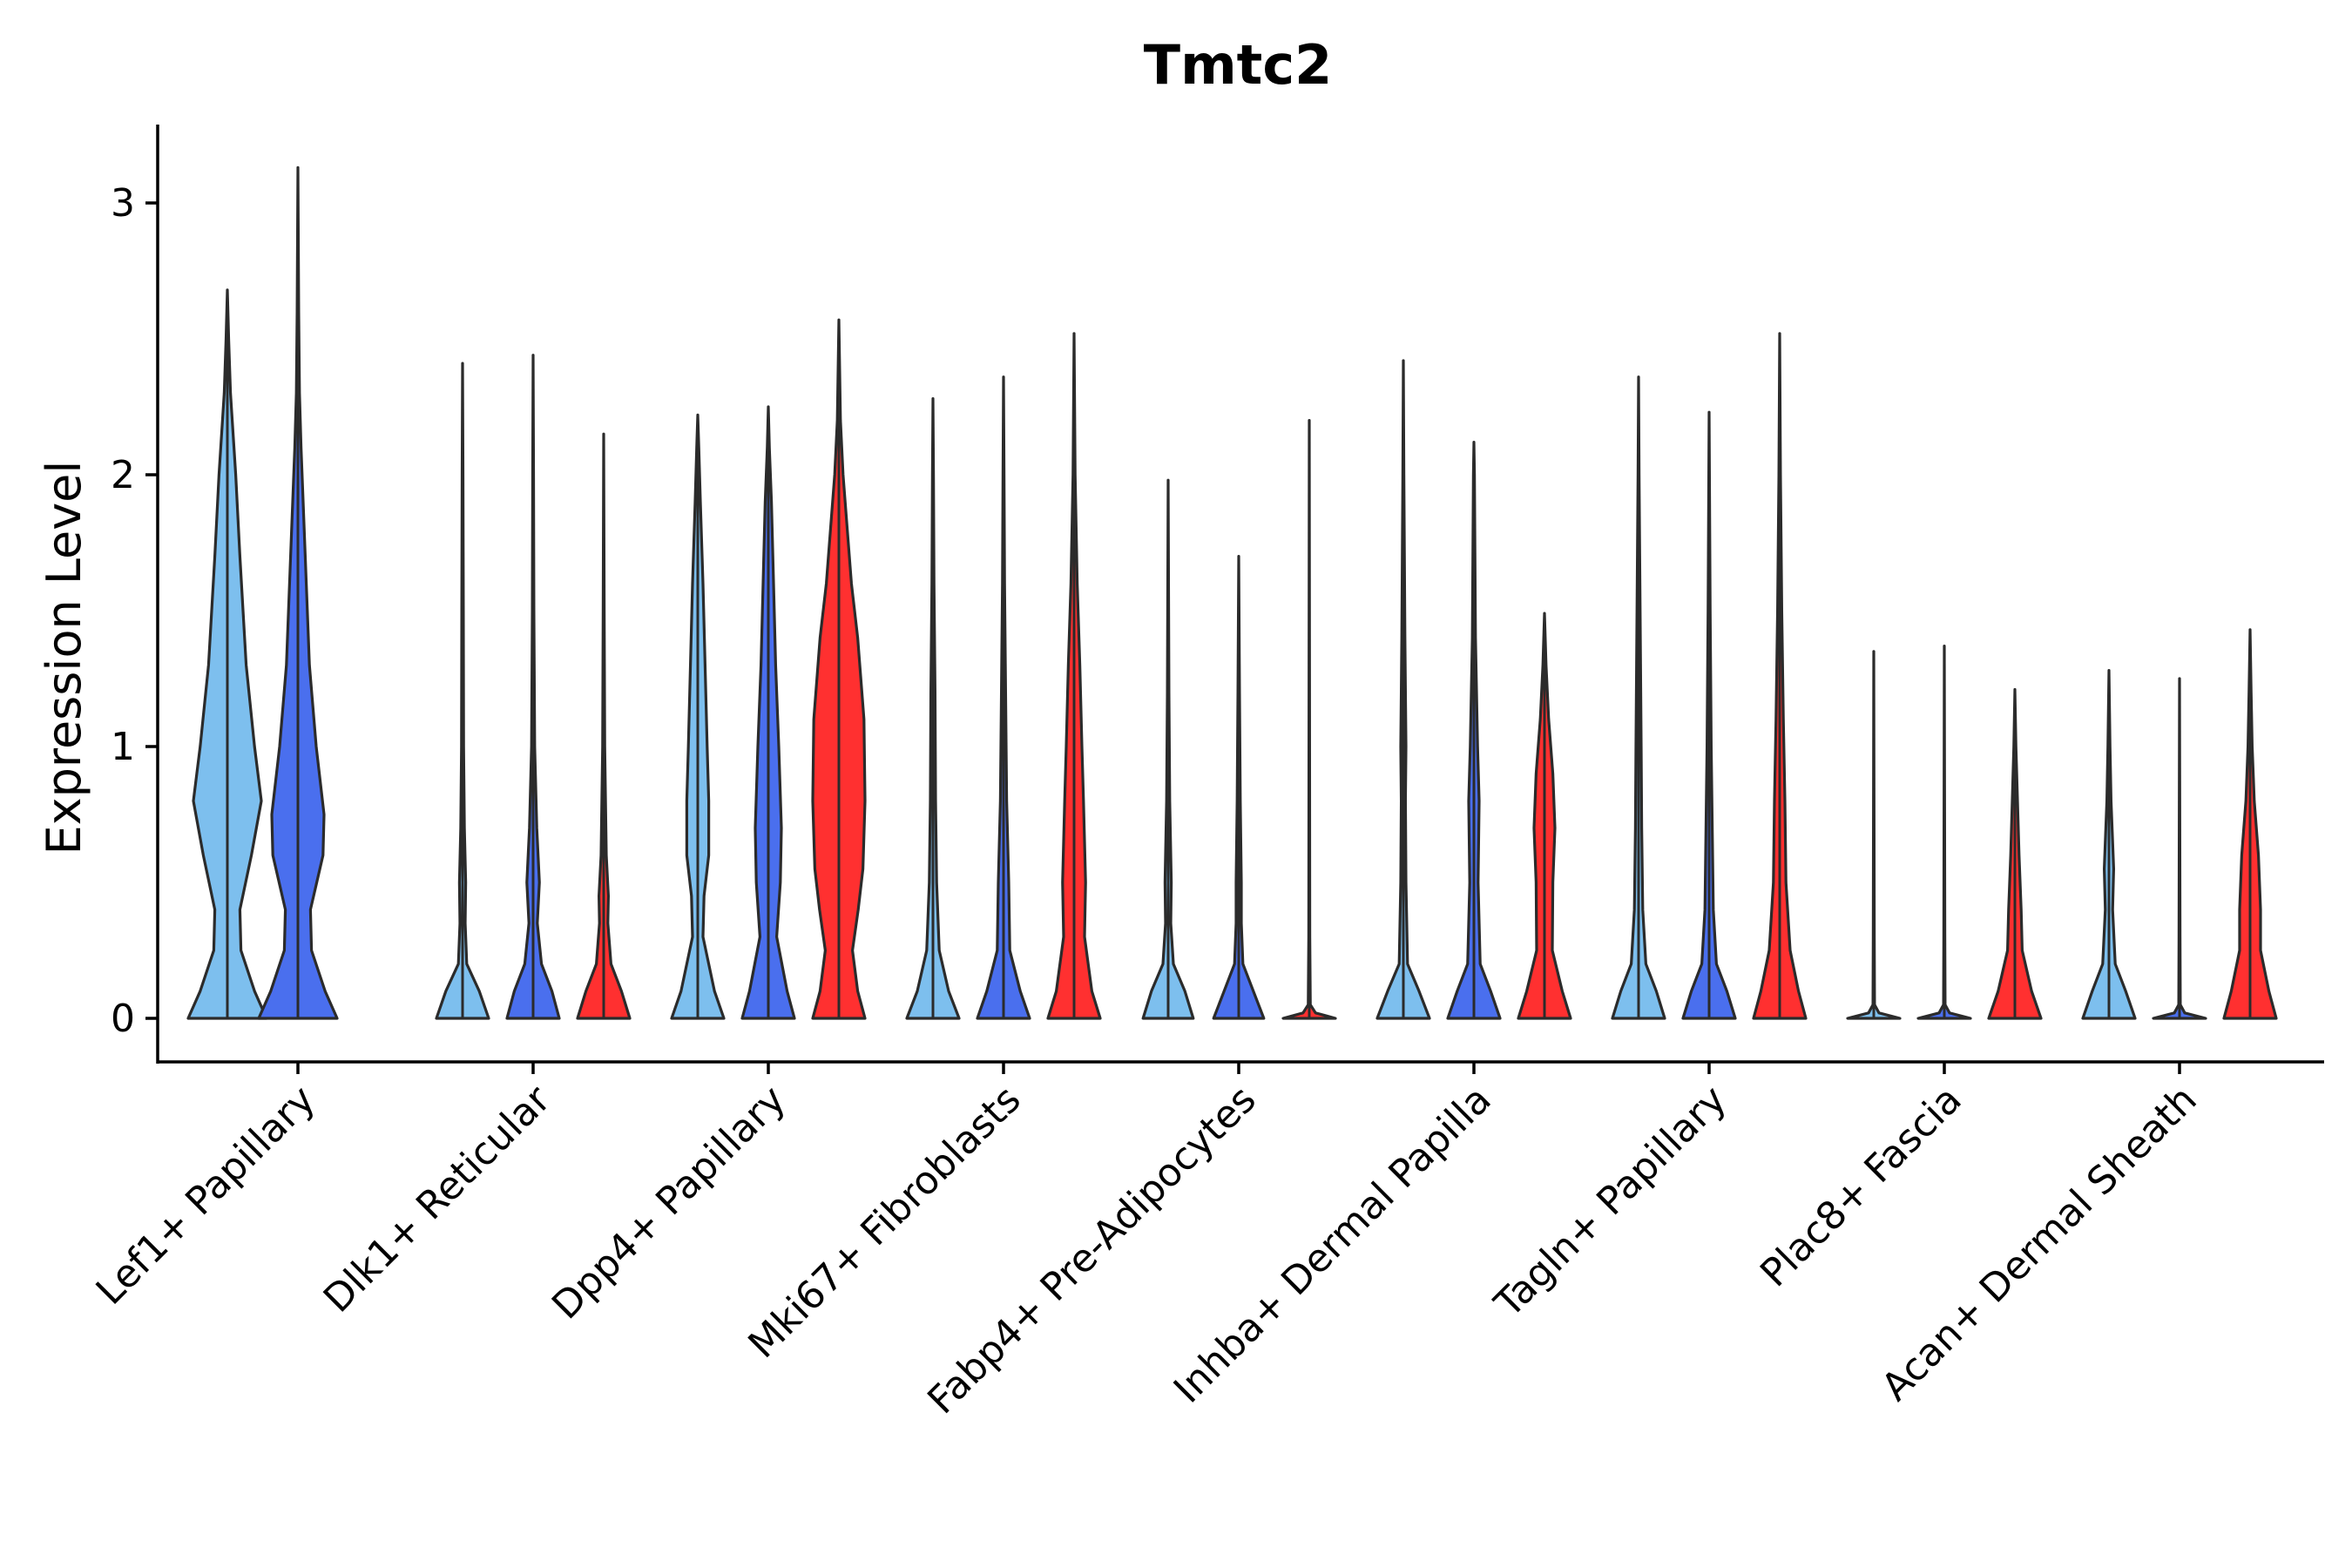 Image resolution: width=2352 pixels, height=1568 pixels. Describe the element at coordinates (206, 1196) in the screenshot. I see `x-tick-label: Lef1+ Papillary` at that location.